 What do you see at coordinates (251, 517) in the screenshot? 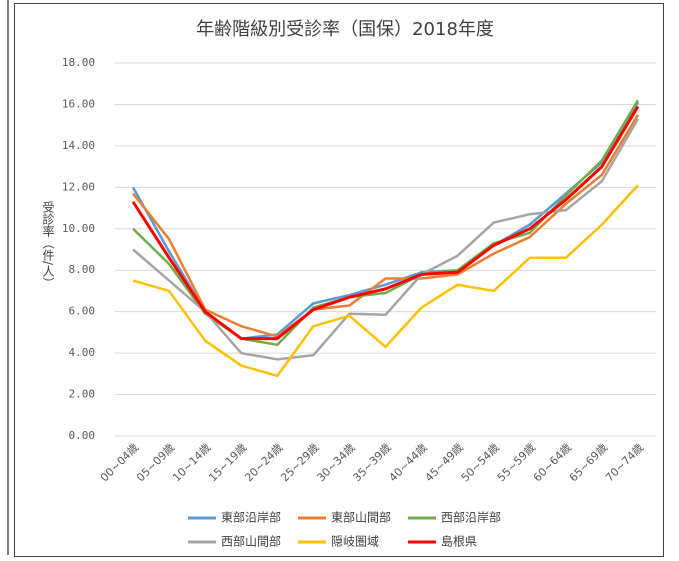
I see `legend-label: 東部沿岸部` at bounding box center [251, 517].